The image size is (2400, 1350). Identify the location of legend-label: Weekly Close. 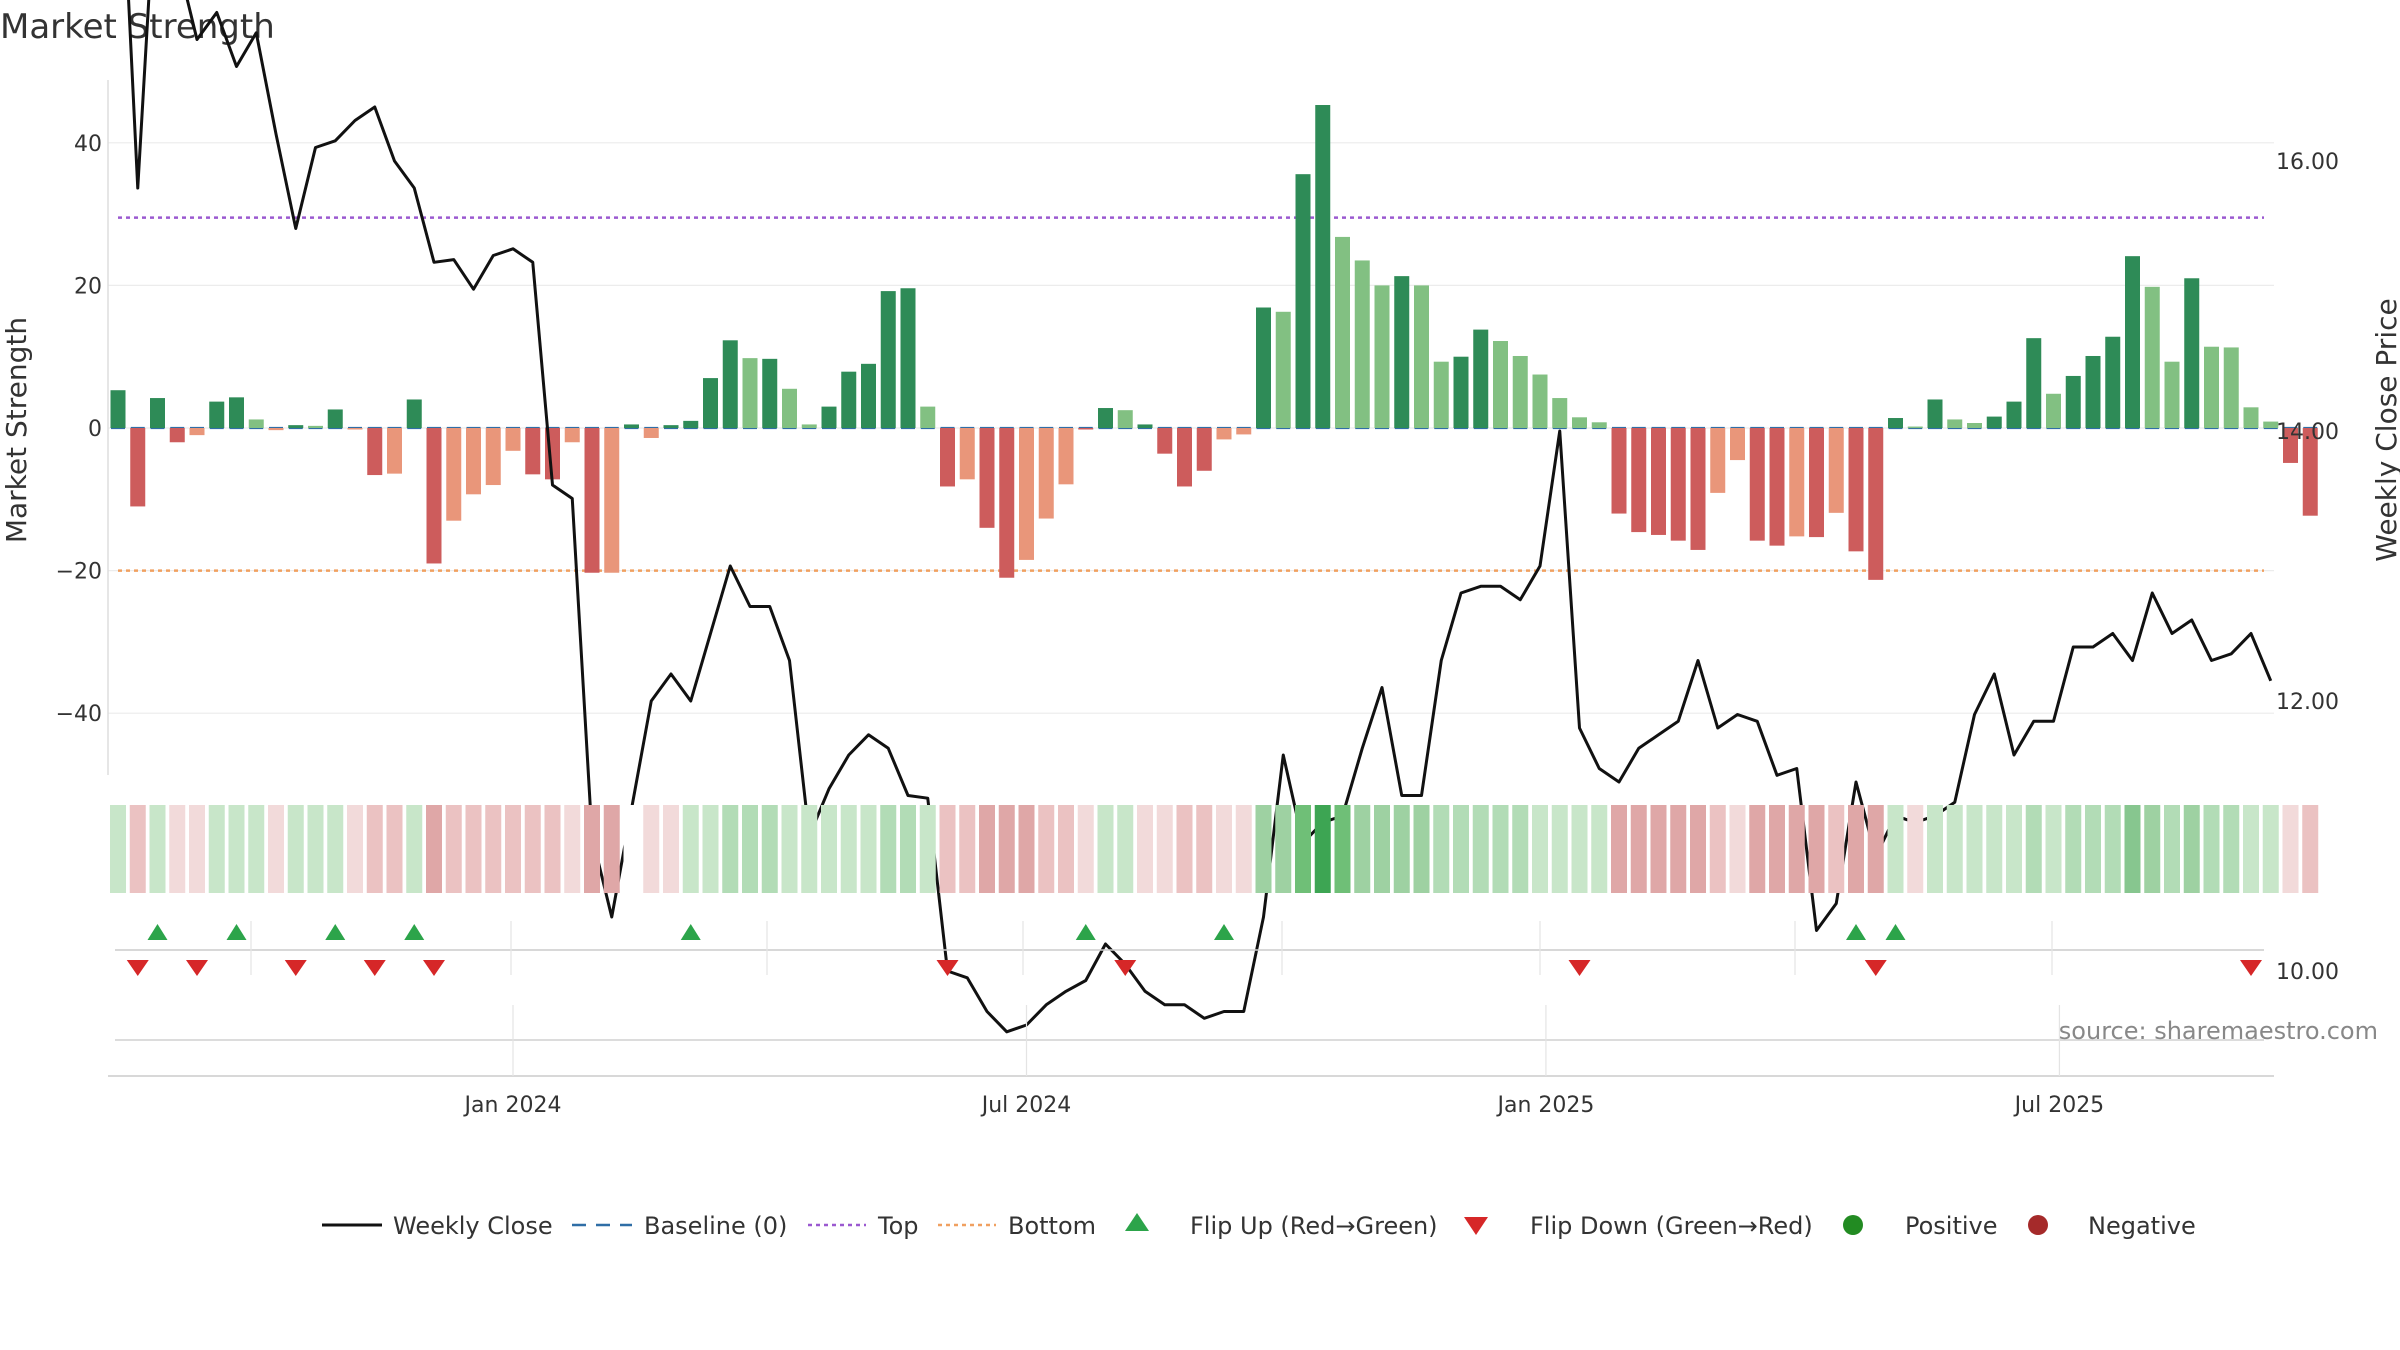
(473, 1226).